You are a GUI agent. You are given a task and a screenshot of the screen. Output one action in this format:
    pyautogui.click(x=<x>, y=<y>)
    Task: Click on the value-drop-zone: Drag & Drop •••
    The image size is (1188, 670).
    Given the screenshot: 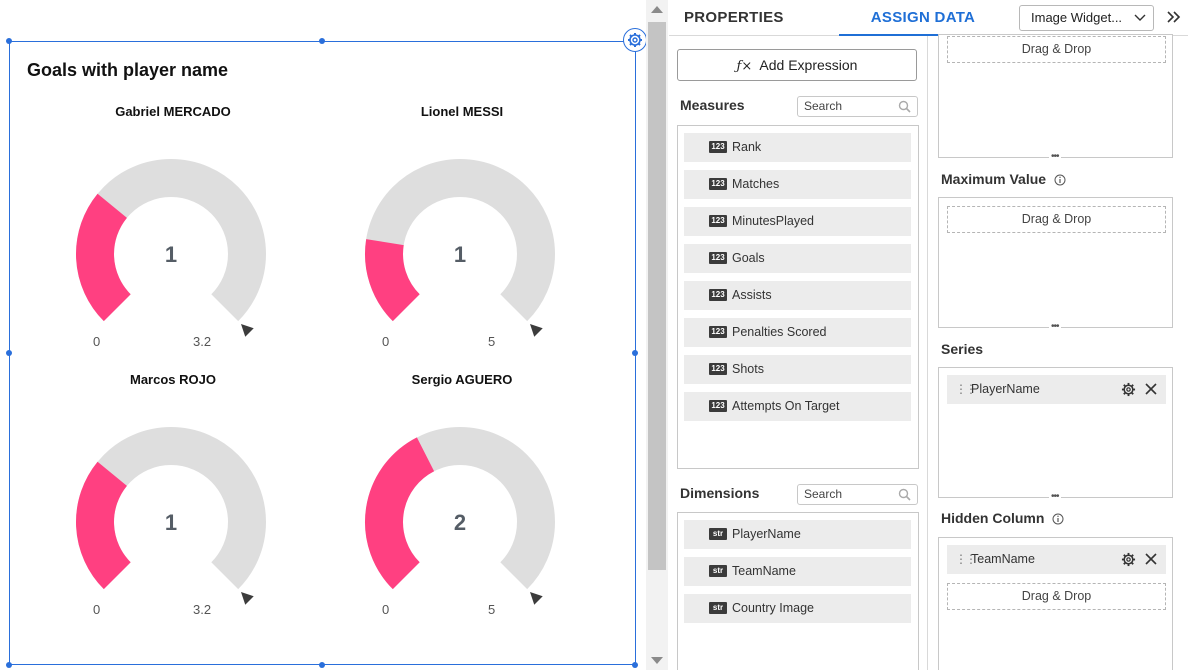 What is the action you would take?
    pyautogui.click(x=1055, y=98)
    